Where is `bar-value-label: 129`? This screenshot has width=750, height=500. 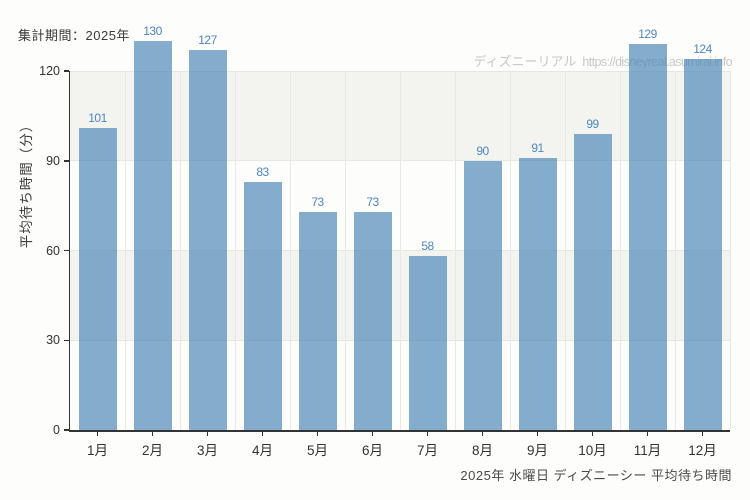
bar-value-label: 129 is located at coordinates (647, 34).